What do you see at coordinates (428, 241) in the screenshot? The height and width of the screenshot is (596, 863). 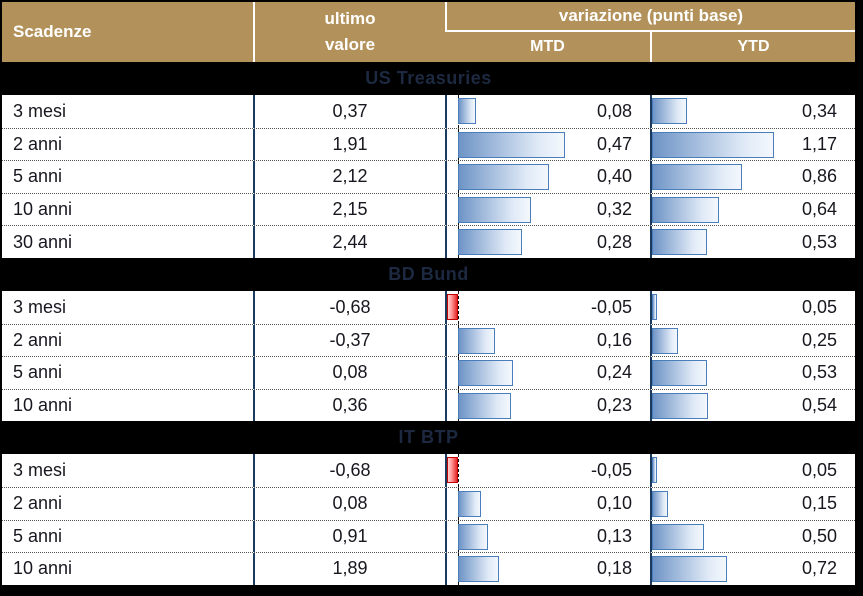 I see `table-row: 30 anni 2,44 0,28 0,53` at bounding box center [428, 241].